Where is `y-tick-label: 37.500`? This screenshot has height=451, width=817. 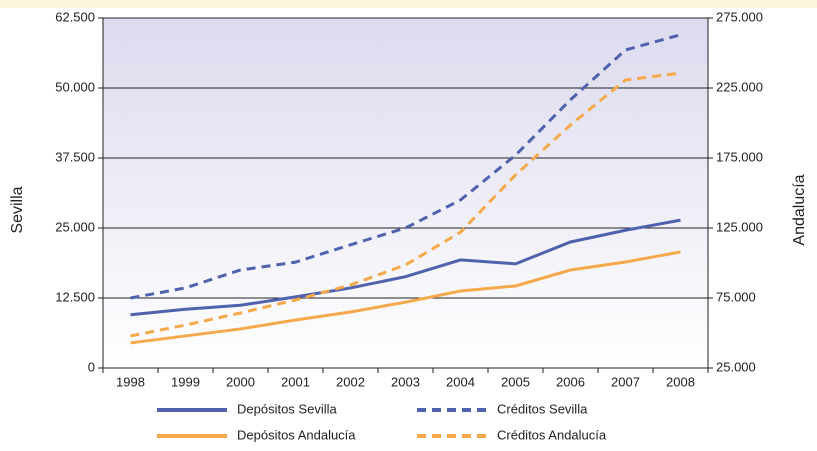 y-tick-label: 37.500 is located at coordinates (75, 156).